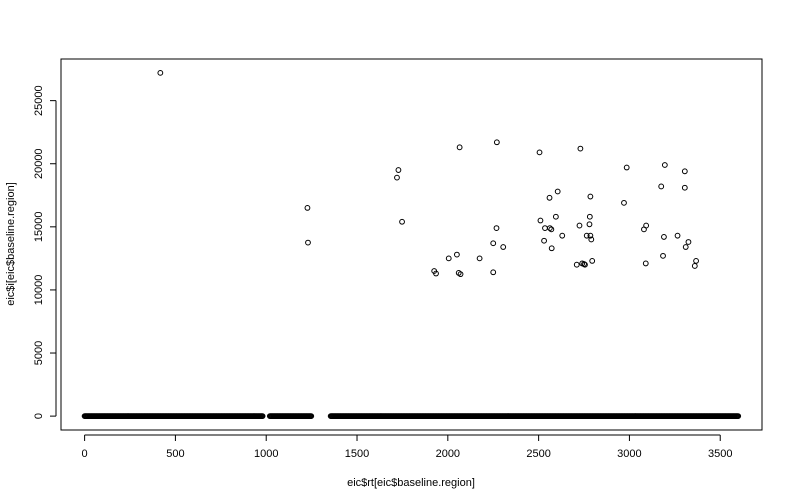 The width and height of the screenshot is (792, 504). Describe the element at coordinates (45, 252) in the screenshot. I see `y-axis: 0 5000 10000 15000 20000 25000` at that location.